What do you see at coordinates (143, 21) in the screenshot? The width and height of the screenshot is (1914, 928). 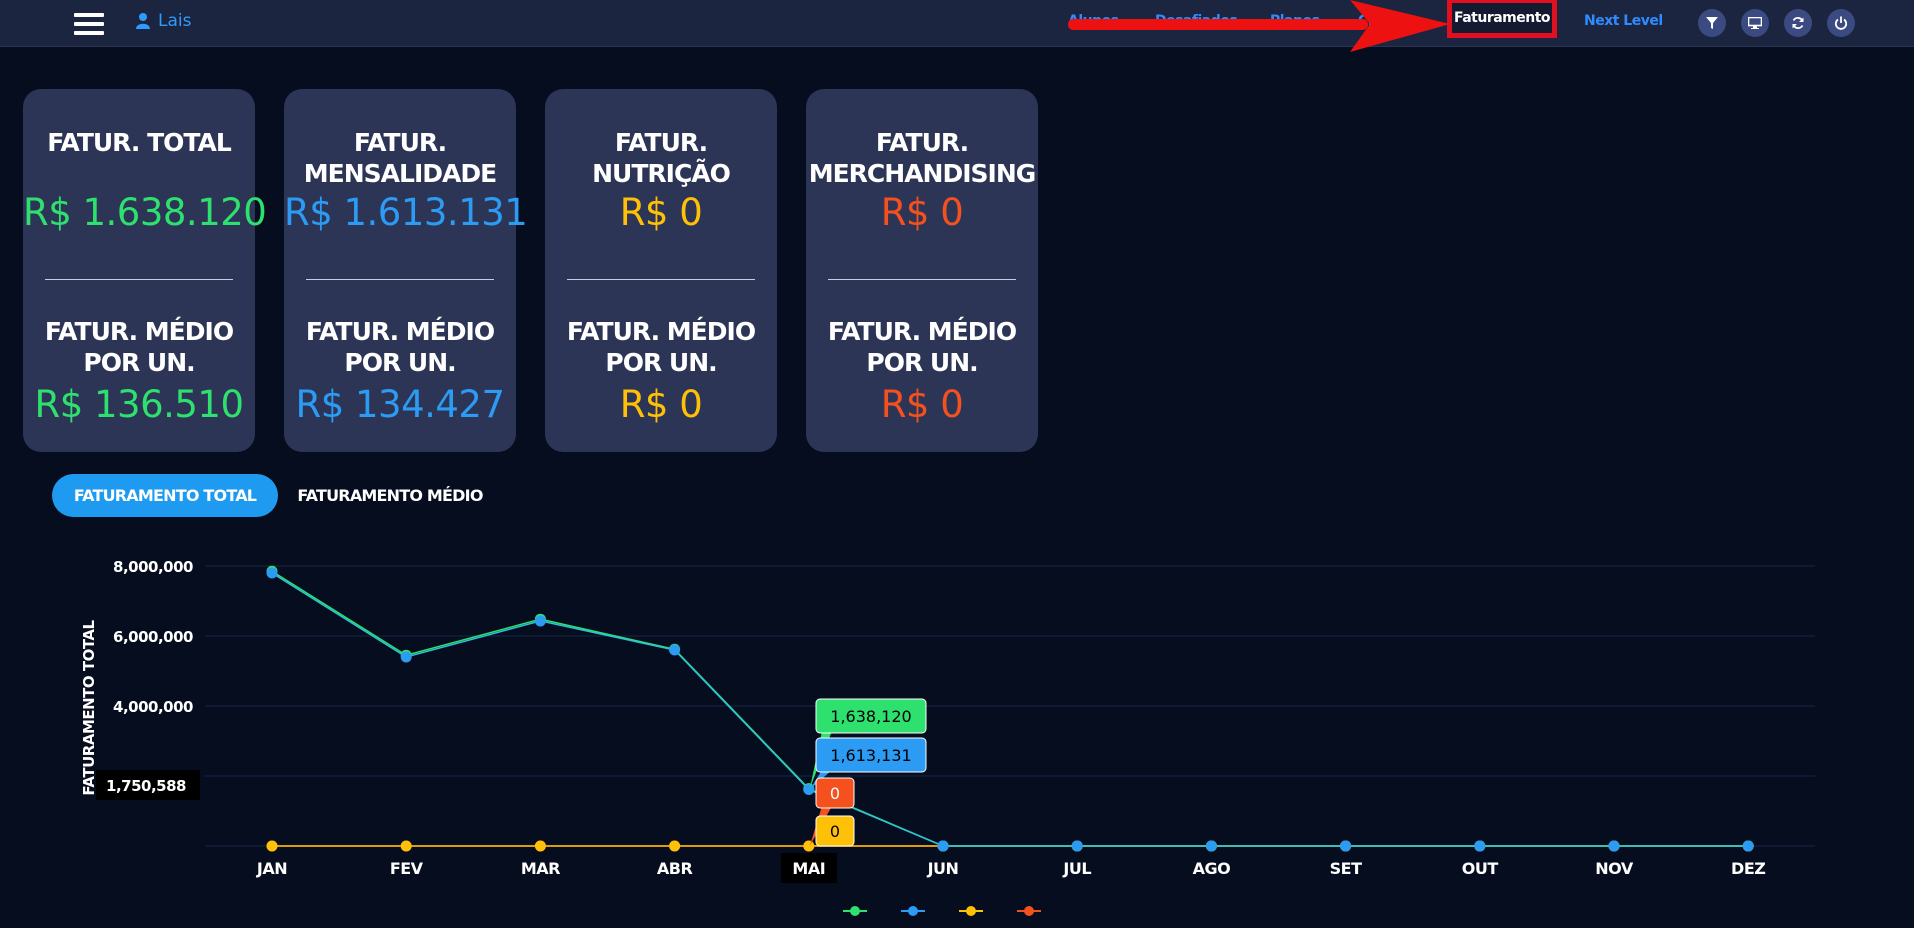 I see `user-icon` at bounding box center [143, 21].